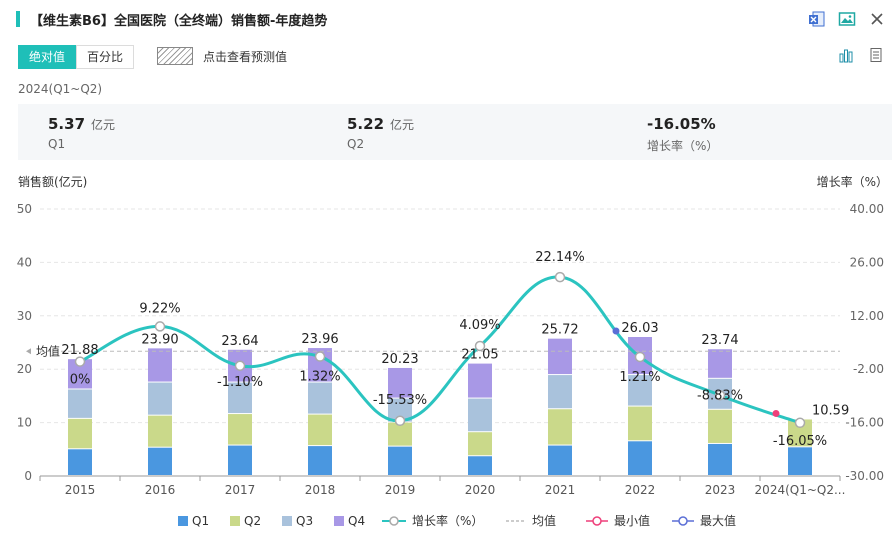 The height and width of the screenshot is (538, 892). Describe the element at coordinates (103, 125) in the screenshot. I see `stat-q1-unit: 亿元` at that location.